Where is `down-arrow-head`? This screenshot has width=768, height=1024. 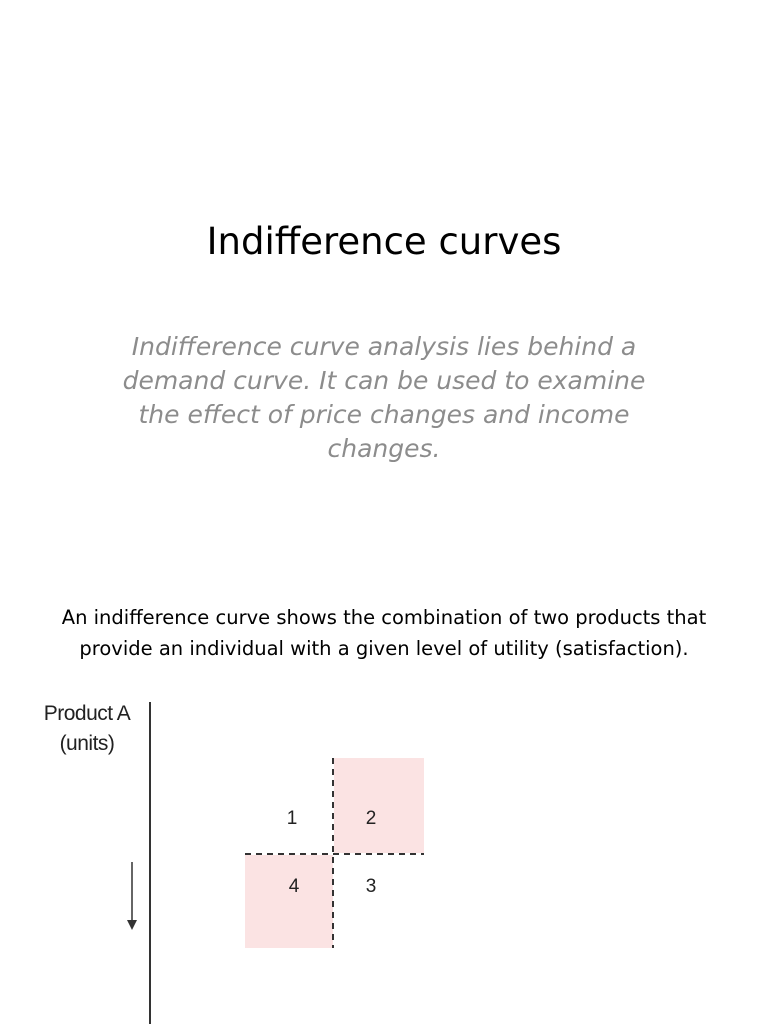 down-arrow-head is located at coordinates (132, 925).